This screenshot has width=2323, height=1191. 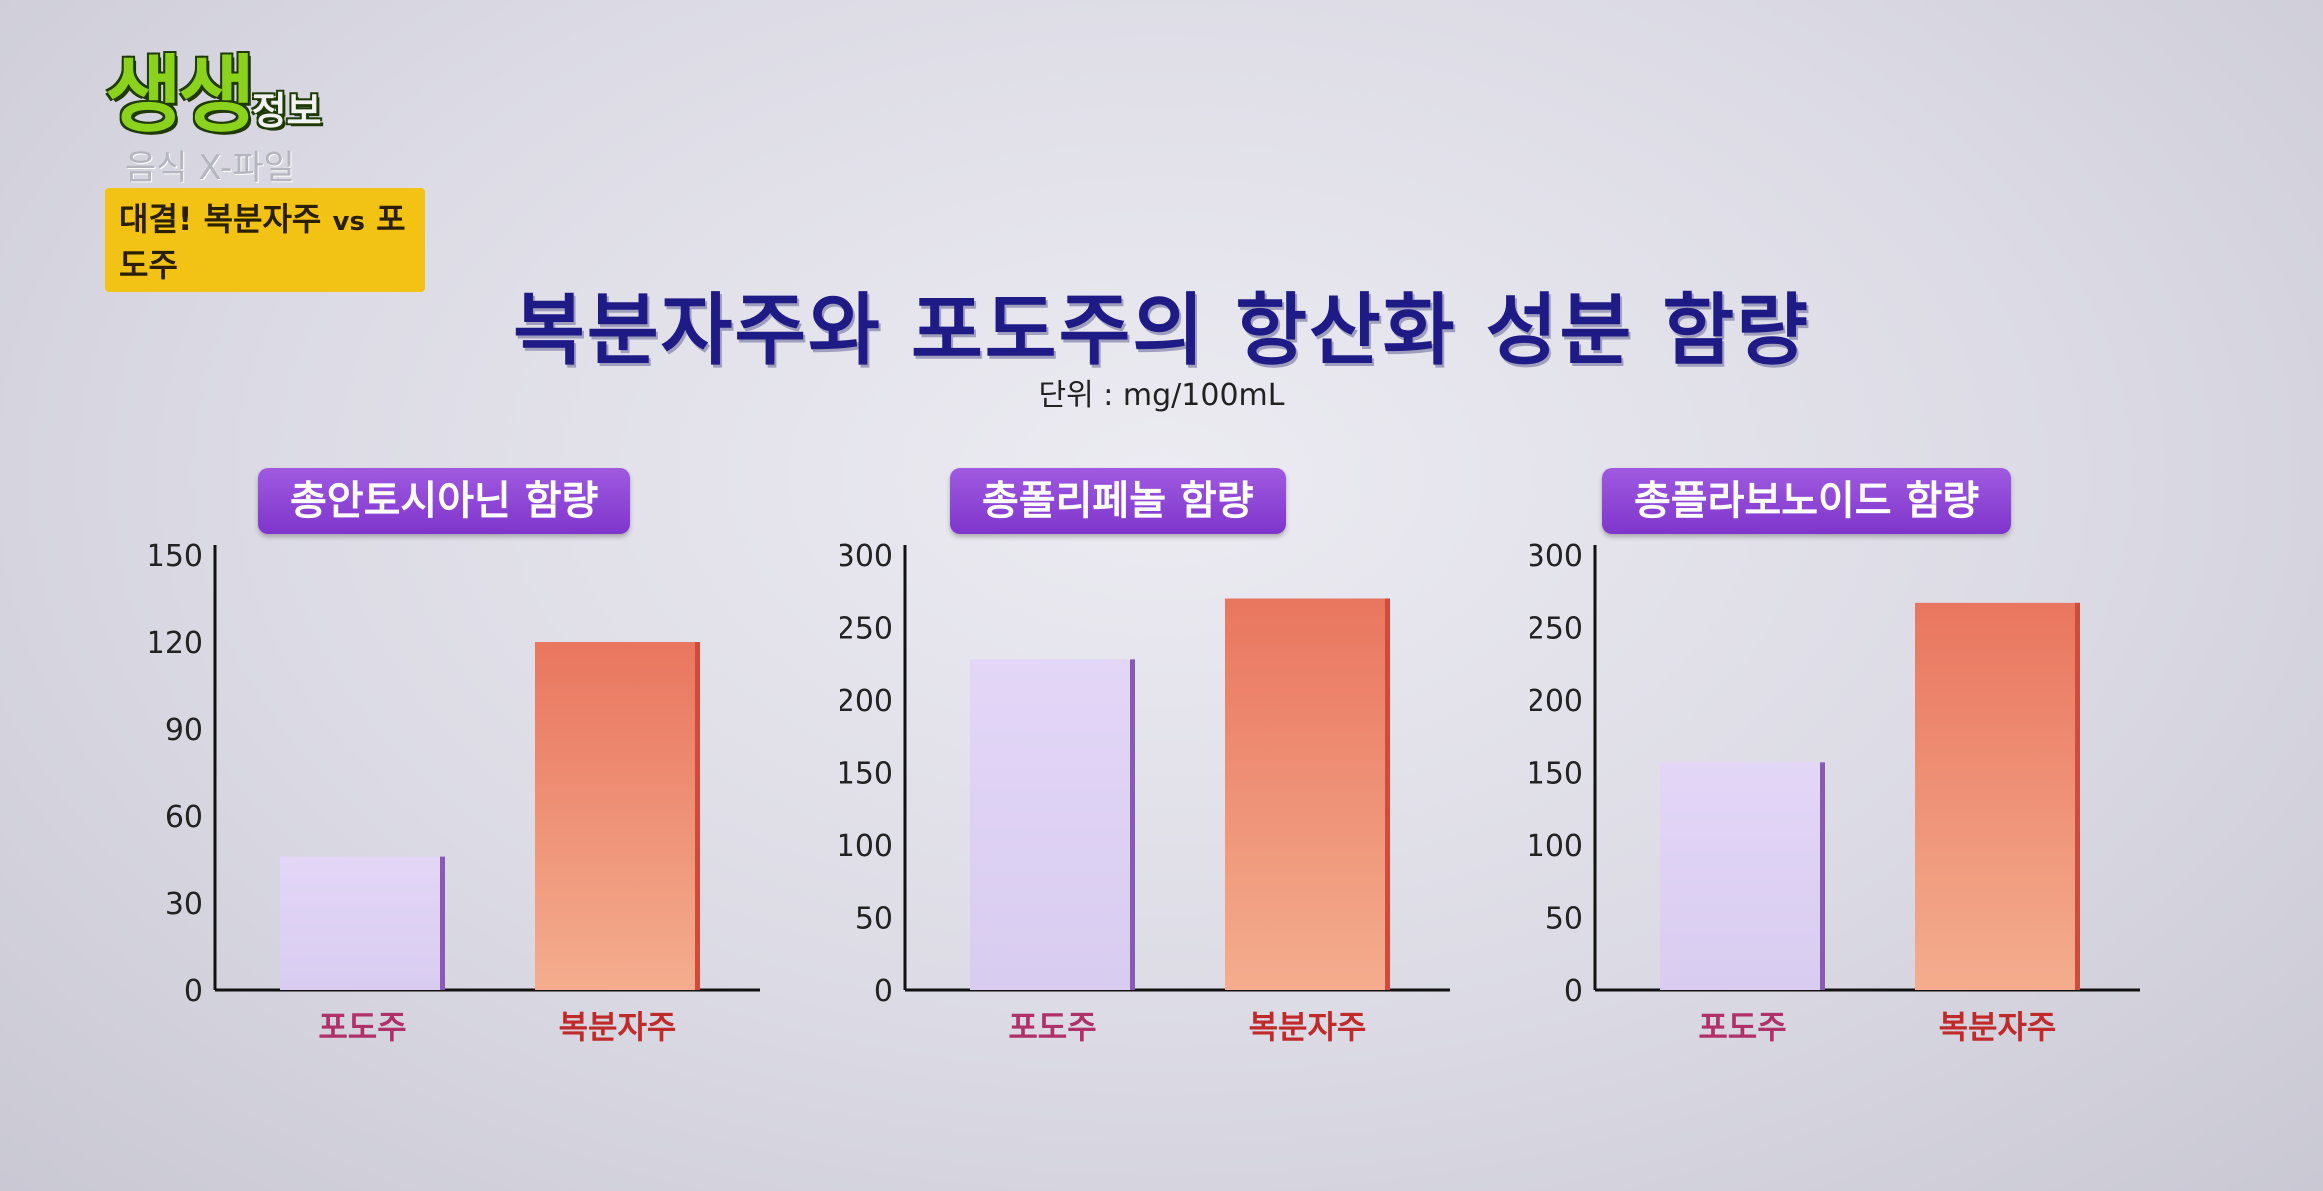 I want to click on episode-badge: 대결! 복분자주 vs 포도주, so click(x=265, y=240).